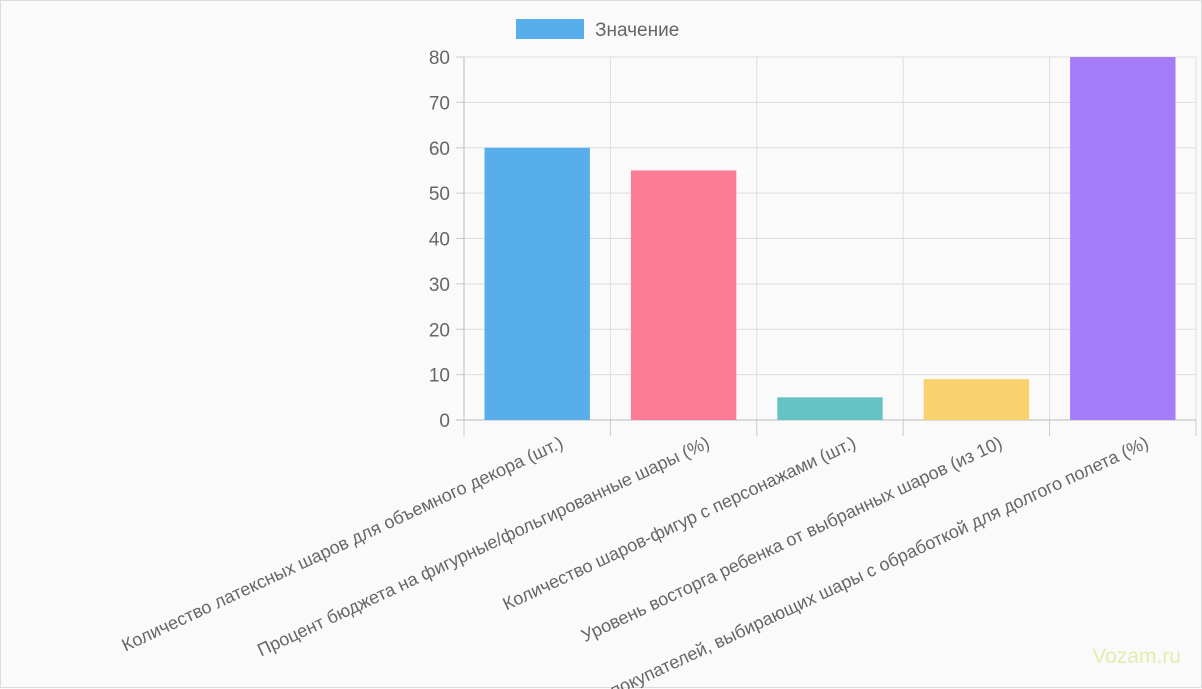 The width and height of the screenshot is (1202, 689). What do you see at coordinates (1136, 656) in the screenshot?
I see `watermark-text: Vozam.ru` at bounding box center [1136, 656].